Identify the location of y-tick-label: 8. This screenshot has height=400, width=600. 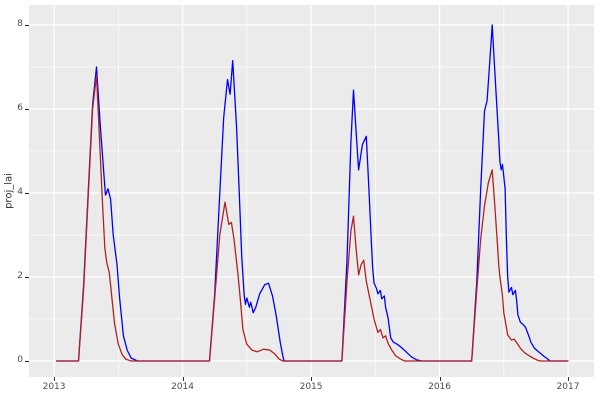
(20, 23).